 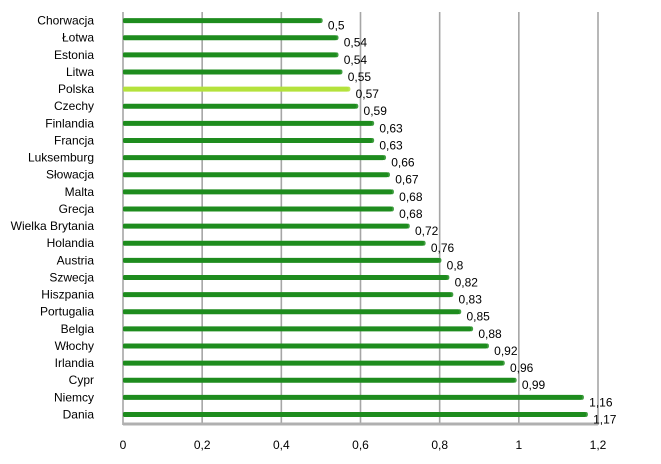 What do you see at coordinates (455, 265) in the screenshot?
I see `value-label: 0,8` at bounding box center [455, 265].